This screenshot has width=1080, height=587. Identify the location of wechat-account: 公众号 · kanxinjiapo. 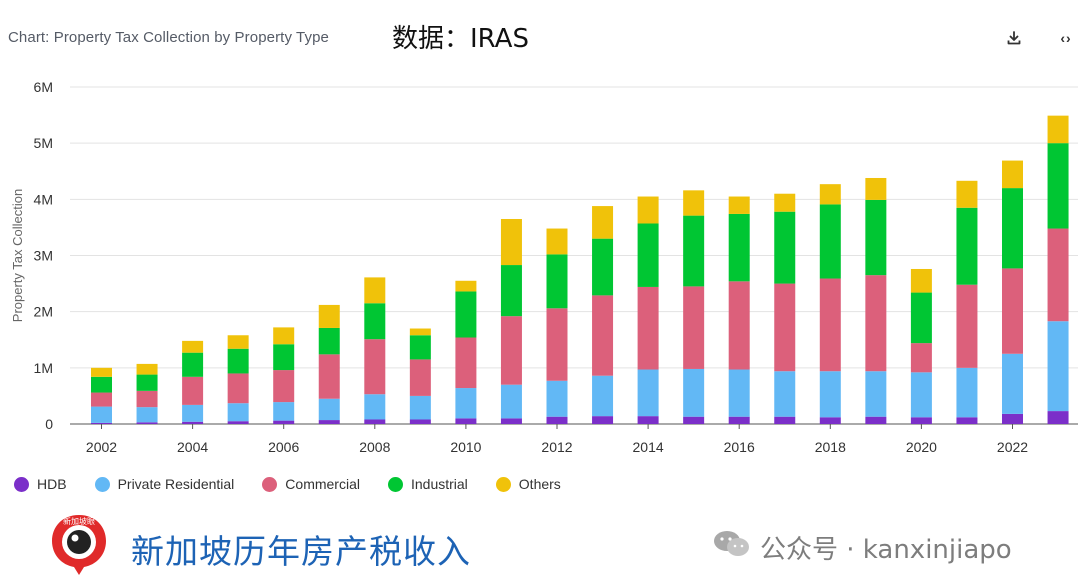
(886, 550).